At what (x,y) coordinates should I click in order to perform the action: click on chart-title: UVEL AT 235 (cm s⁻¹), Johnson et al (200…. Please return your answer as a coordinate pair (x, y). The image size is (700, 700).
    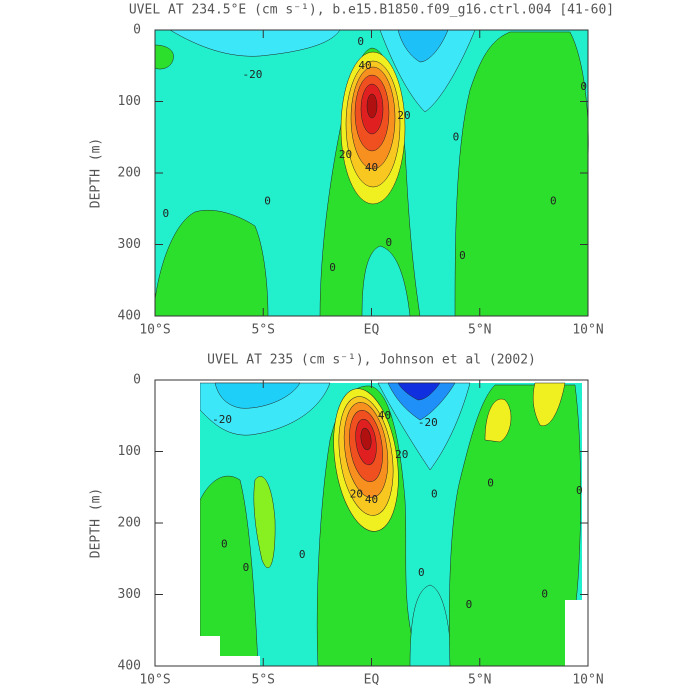
    Looking at the image, I should click on (371, 360).